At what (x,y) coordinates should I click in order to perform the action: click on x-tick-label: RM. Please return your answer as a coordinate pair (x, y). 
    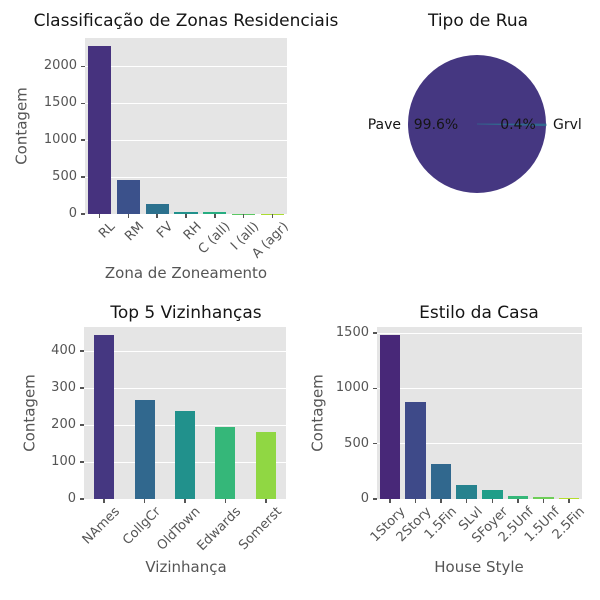
    Looking at the image, I should click on (135, 232).